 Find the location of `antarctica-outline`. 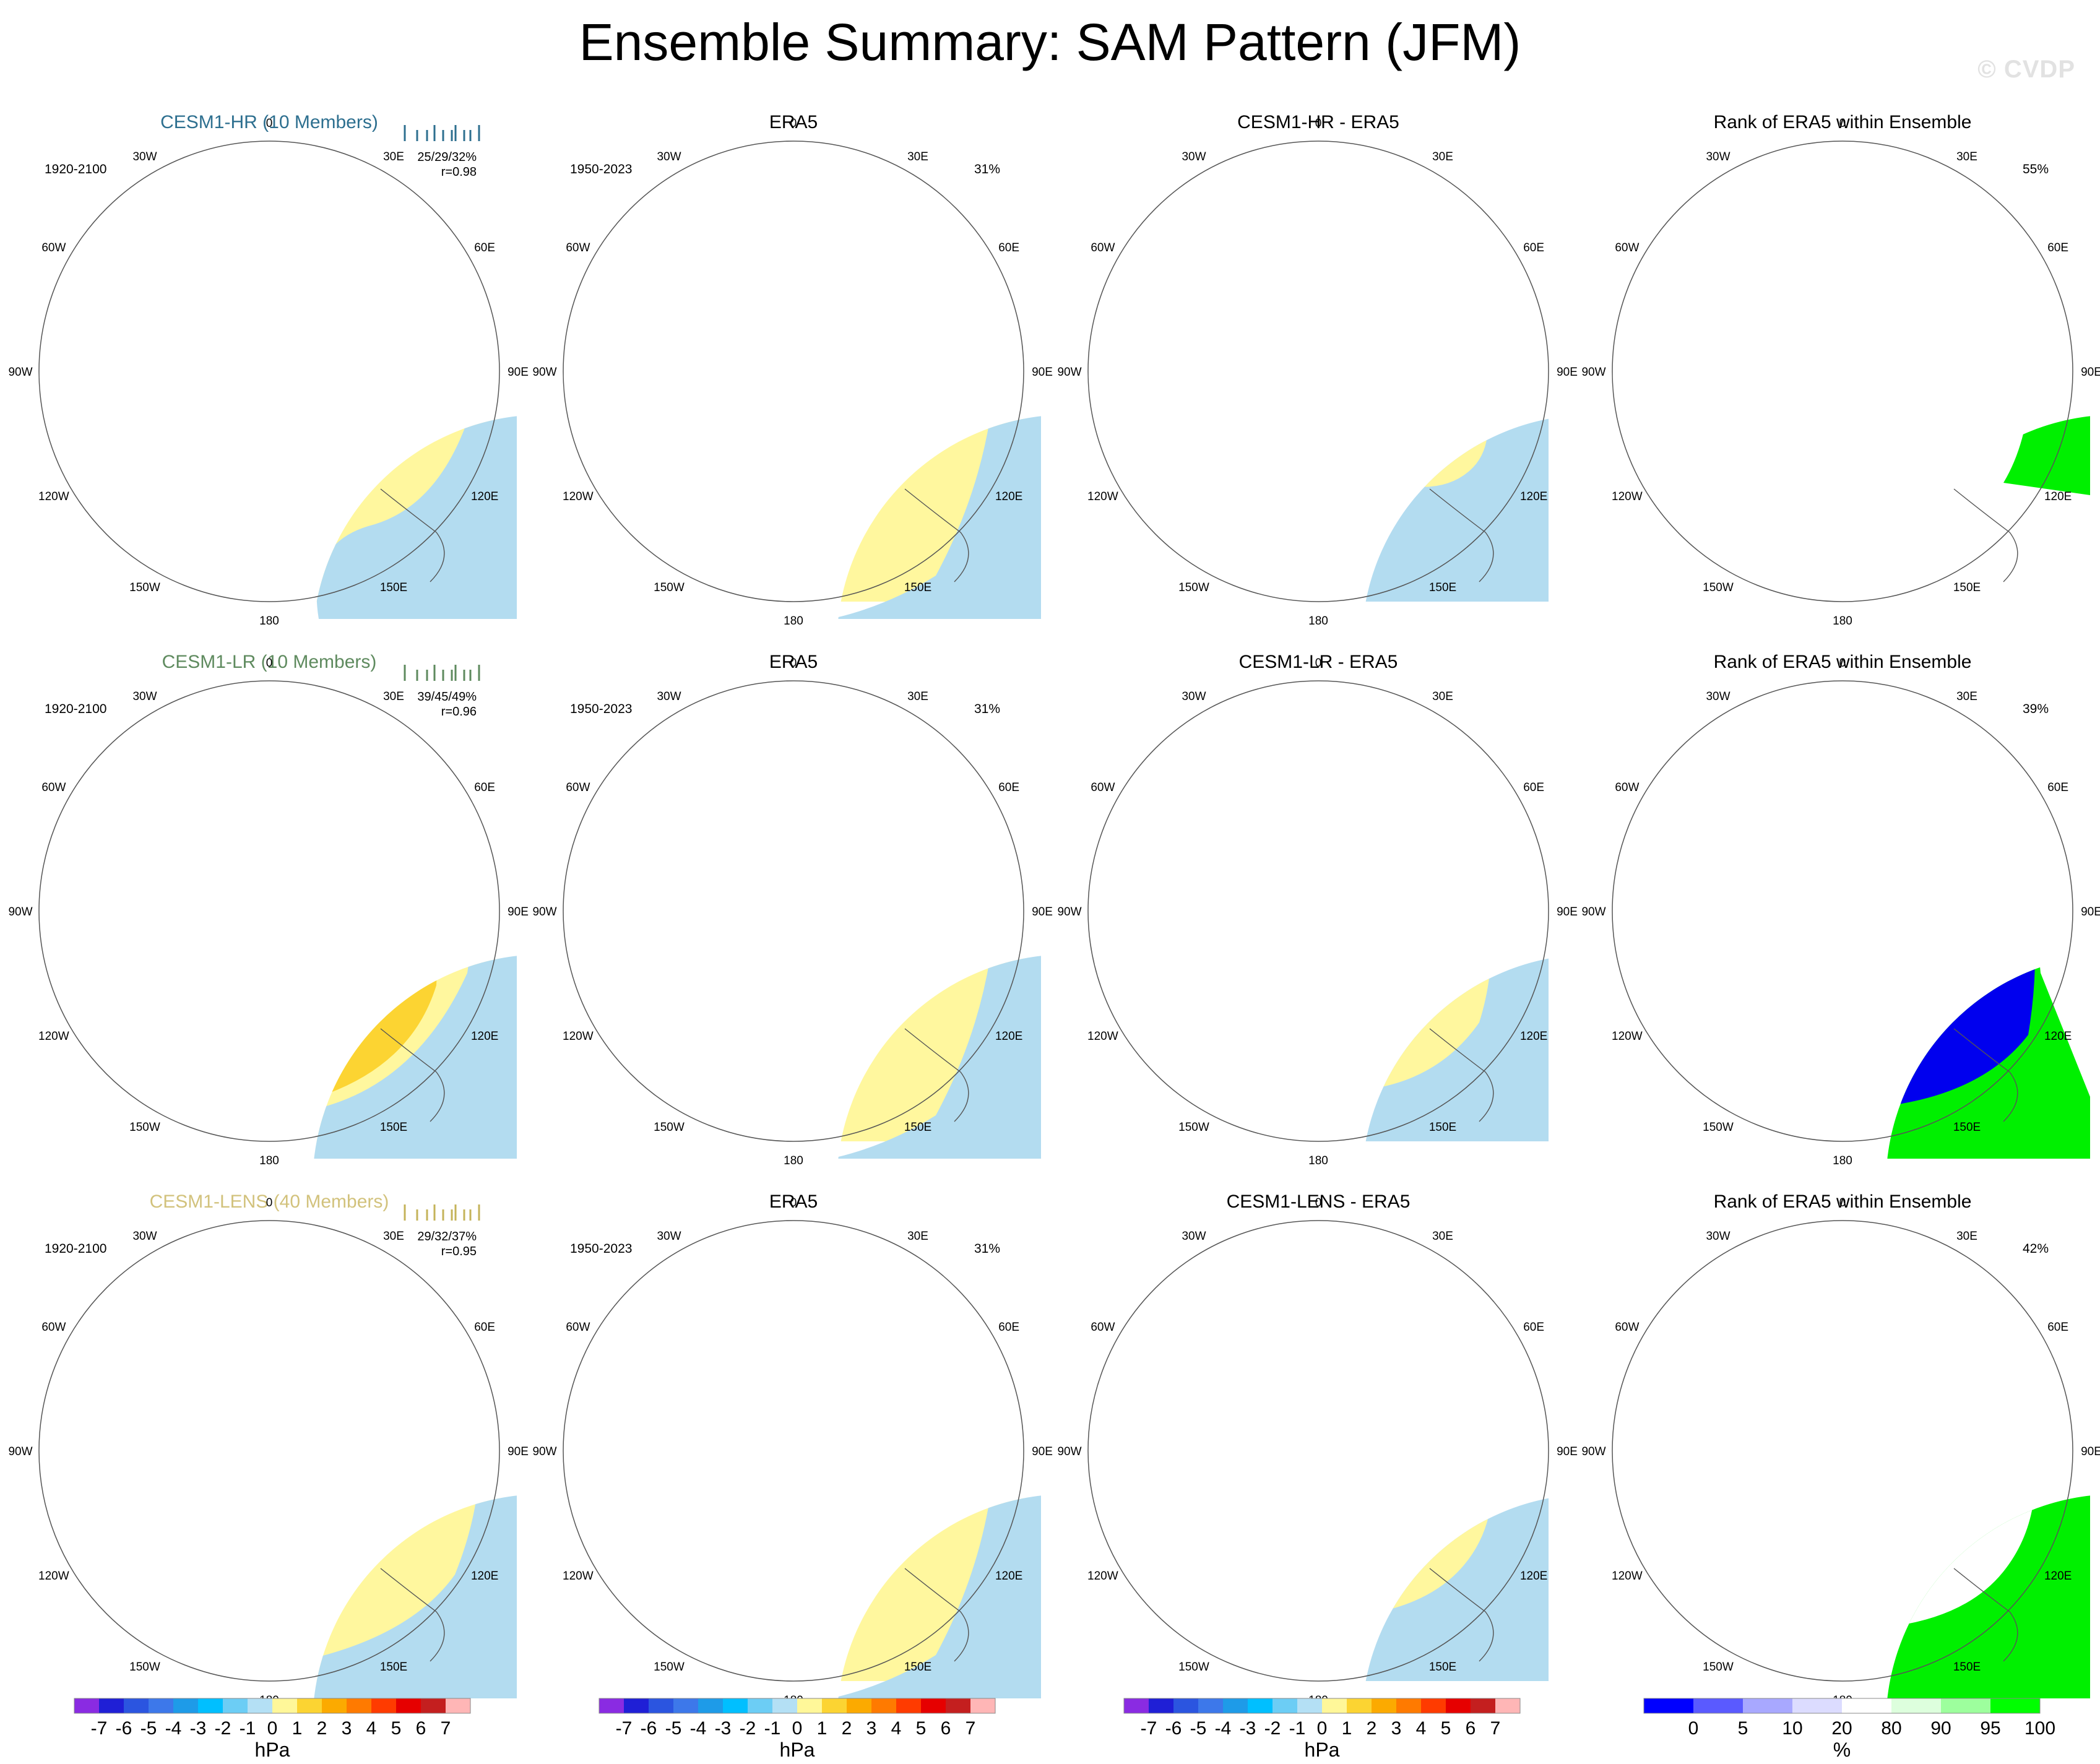

antarctica-outline is located at coordinates (1372, 962).